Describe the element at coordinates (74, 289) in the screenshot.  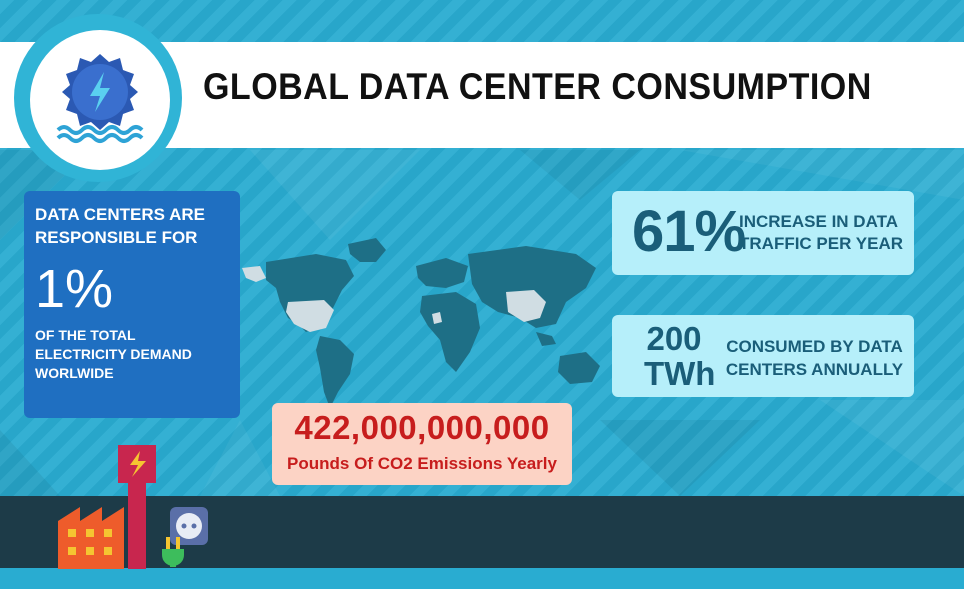
I see `electricity-share-value: 1%` at that location.